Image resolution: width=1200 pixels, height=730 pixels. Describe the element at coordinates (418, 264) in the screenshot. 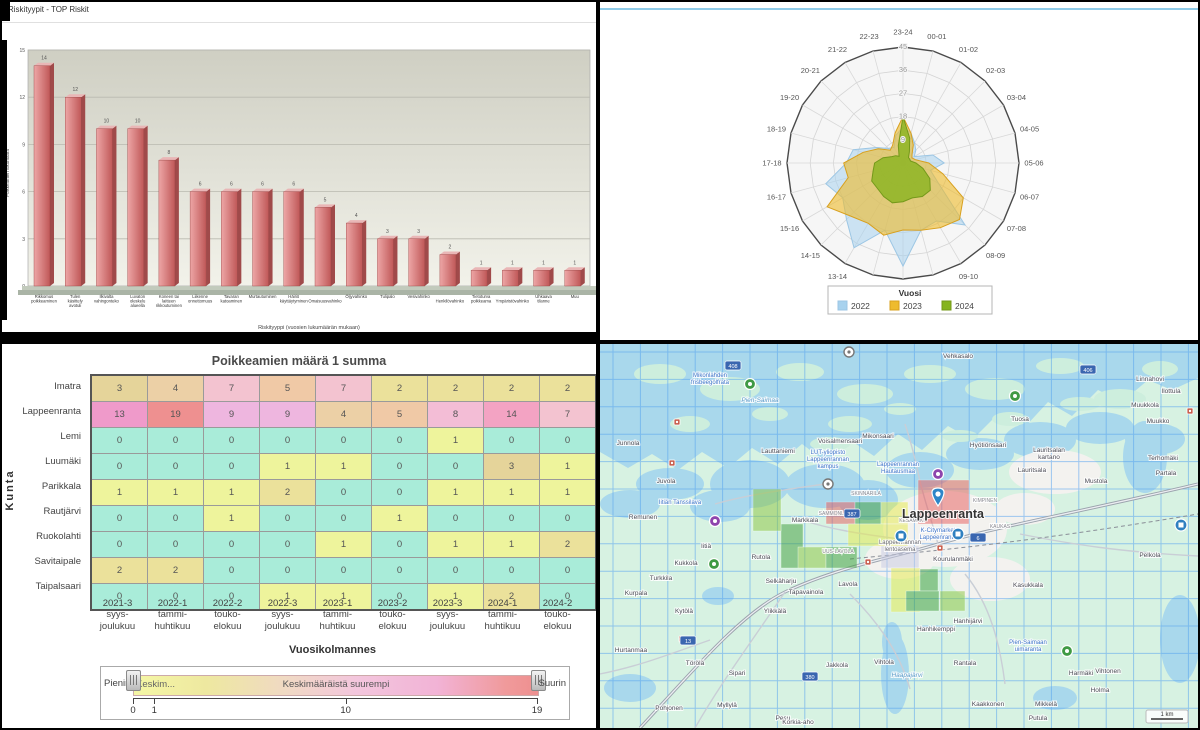

I see `bar: 3 Vesivahinko` at that location.